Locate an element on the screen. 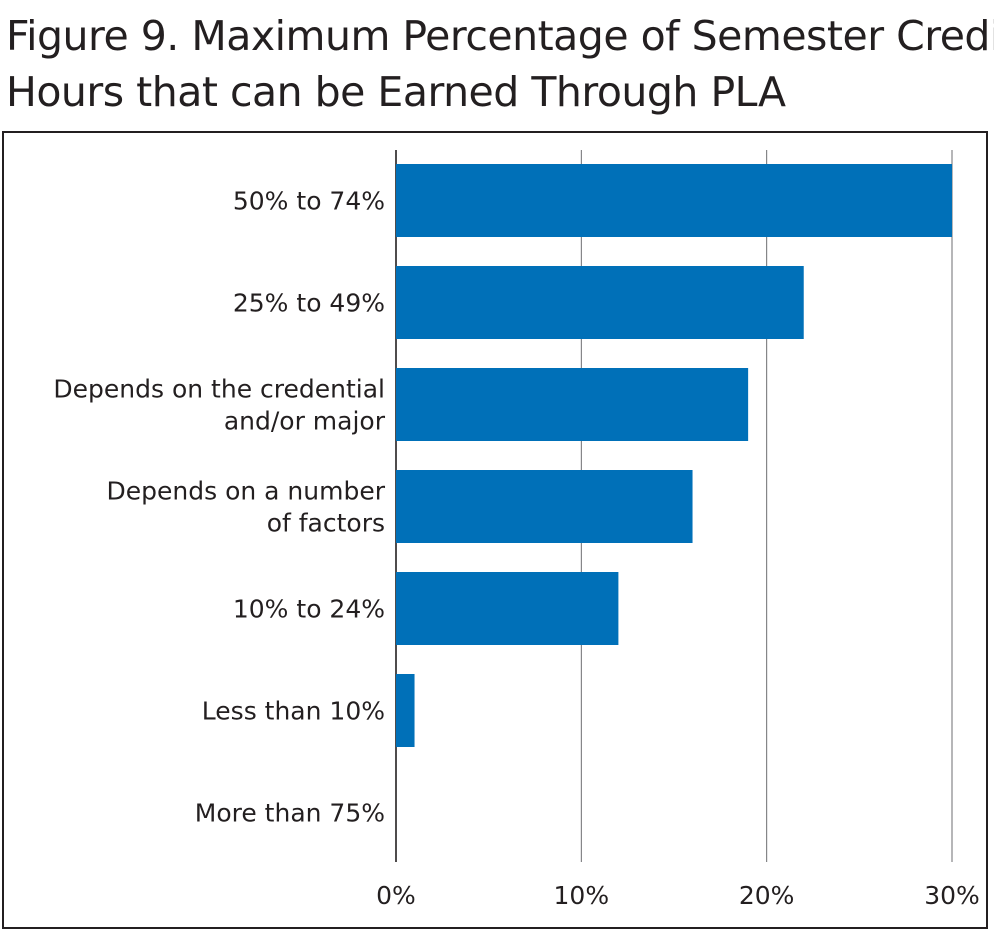 The width and height of the screenshot is (994, 936). chart-title-line-2: Hours that can be Earned Through PLA is located at coordinates (396, 92).